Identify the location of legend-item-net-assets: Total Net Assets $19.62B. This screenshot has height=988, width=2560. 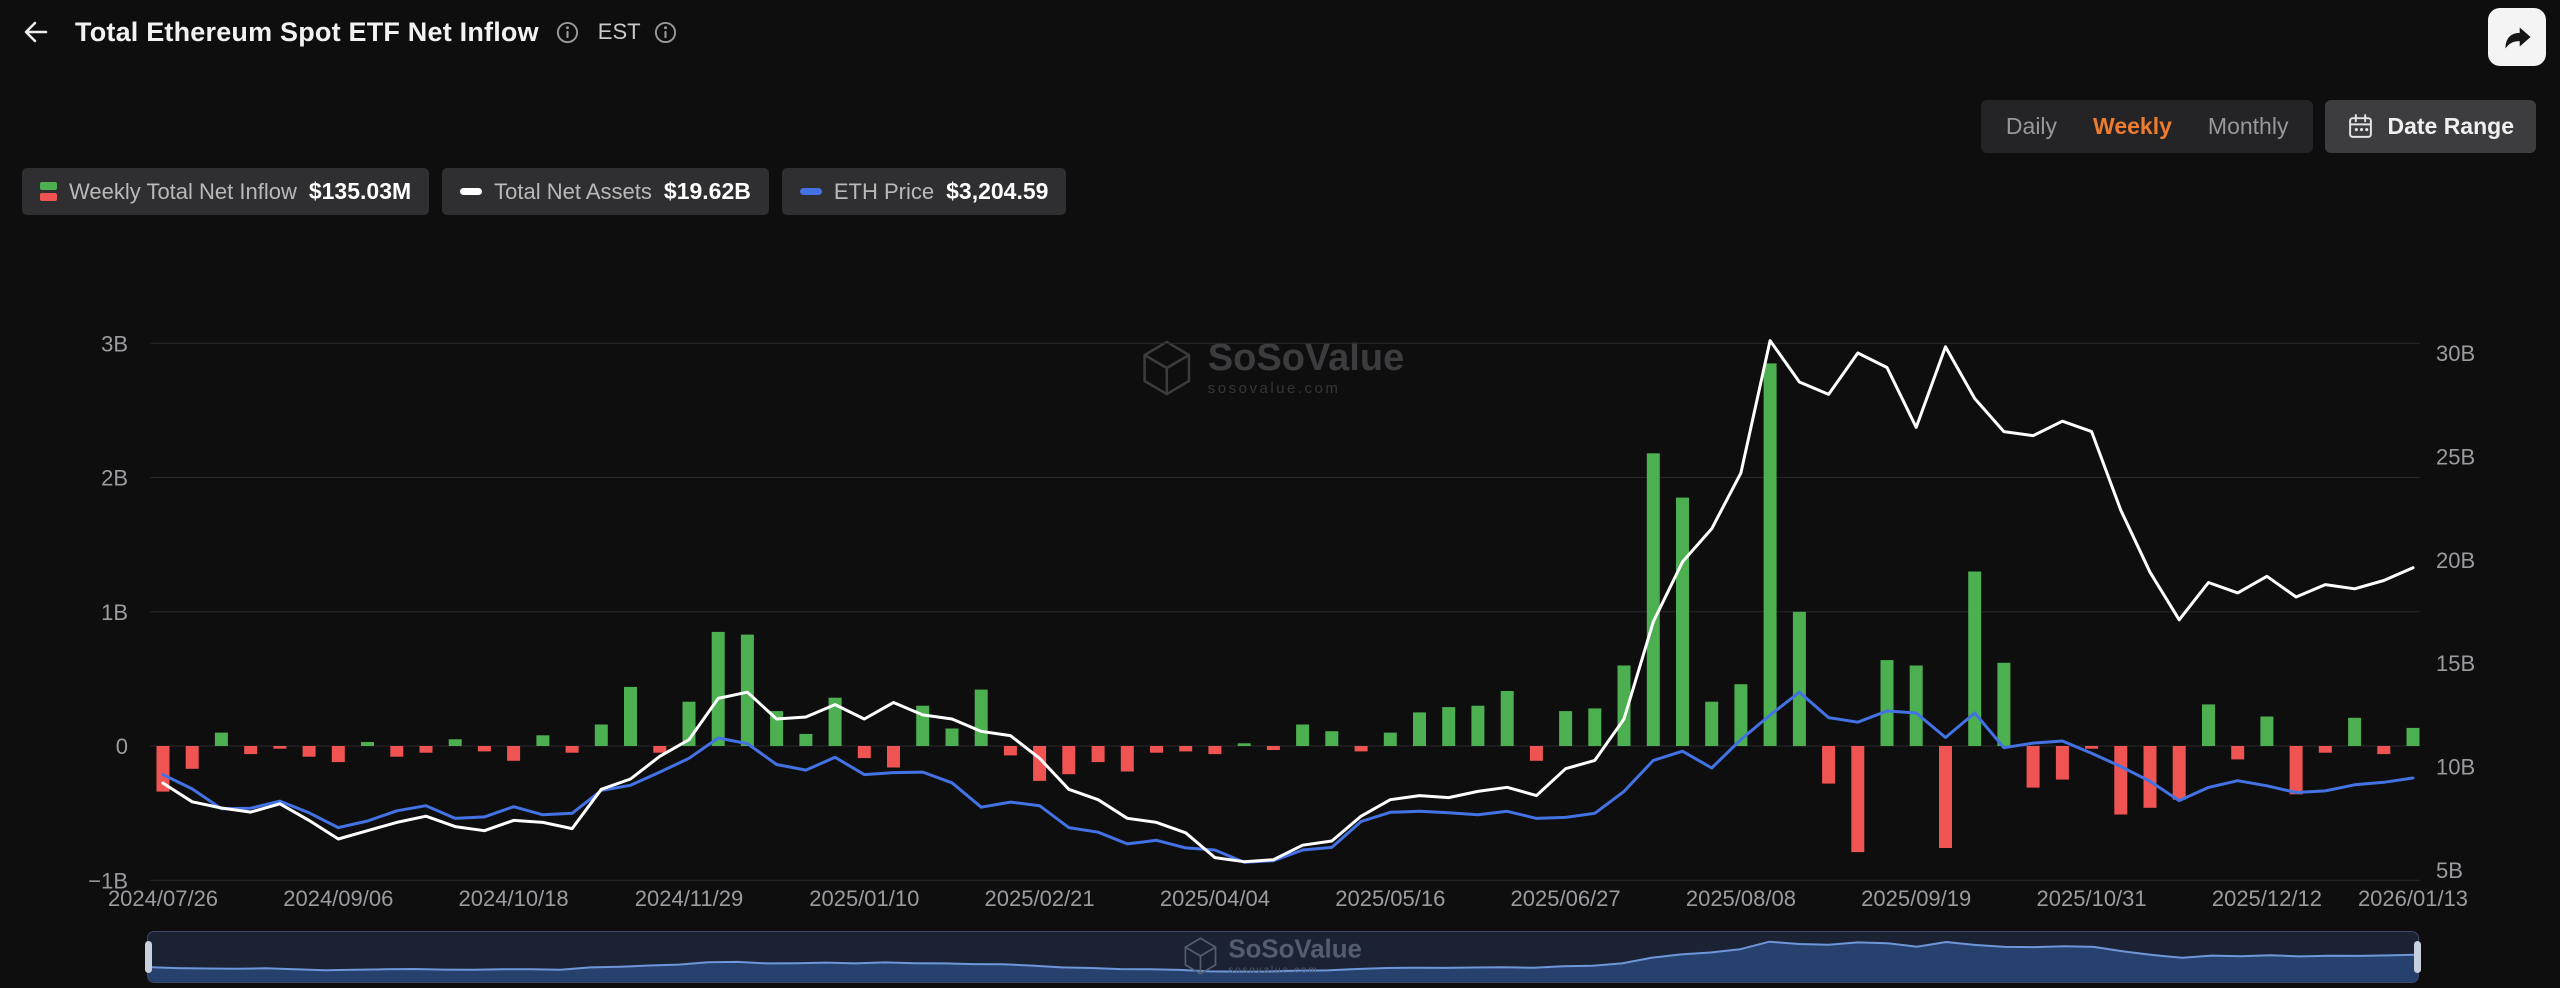
(605, 191).